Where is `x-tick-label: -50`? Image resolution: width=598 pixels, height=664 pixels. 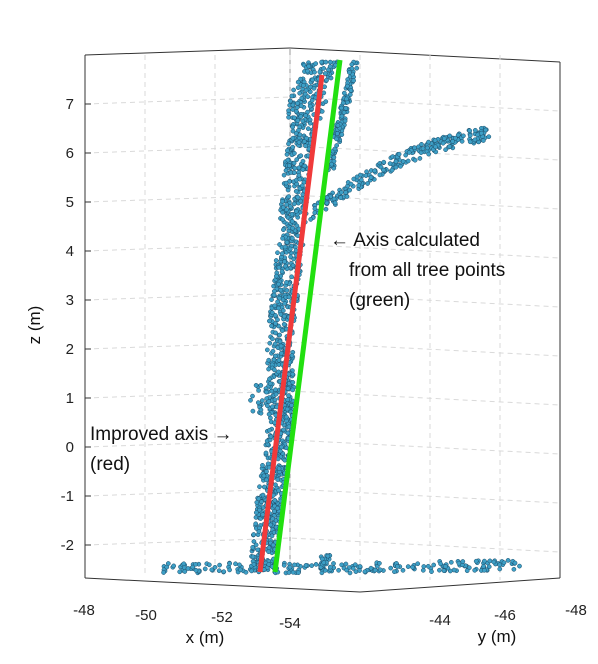 x-tick-label: -50 is located at coordinates (146, 615).